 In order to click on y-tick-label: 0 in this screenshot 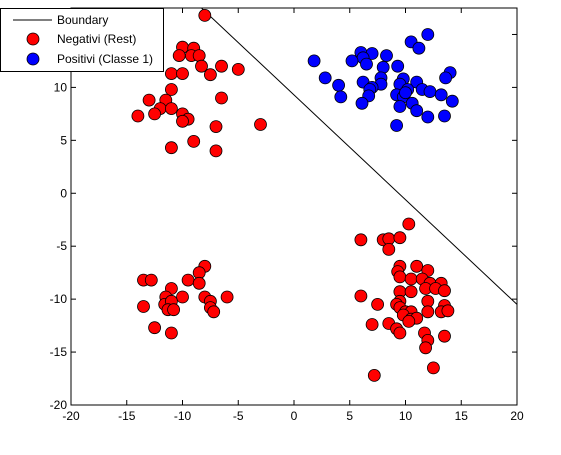, I will do `click(63, 193)`.